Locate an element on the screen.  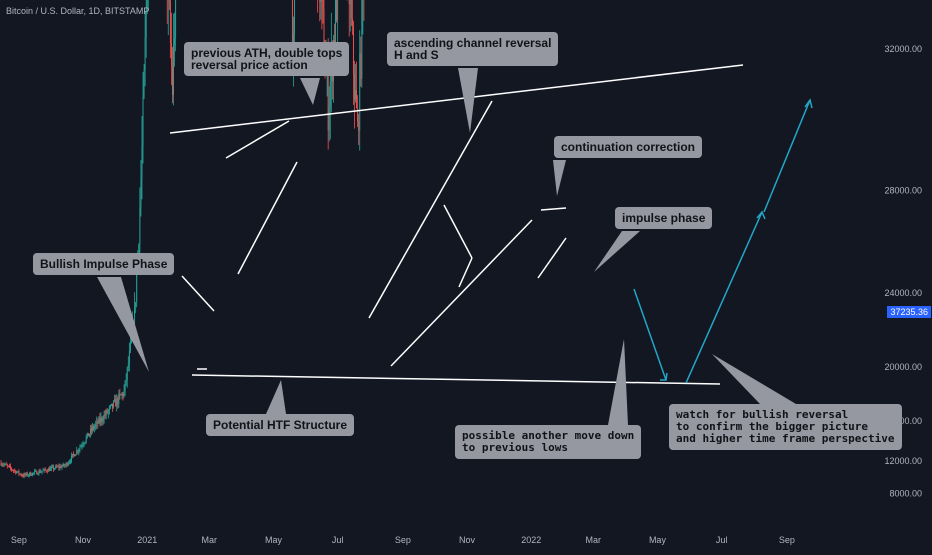
correction-low-line is located at coordinates (552, 258).